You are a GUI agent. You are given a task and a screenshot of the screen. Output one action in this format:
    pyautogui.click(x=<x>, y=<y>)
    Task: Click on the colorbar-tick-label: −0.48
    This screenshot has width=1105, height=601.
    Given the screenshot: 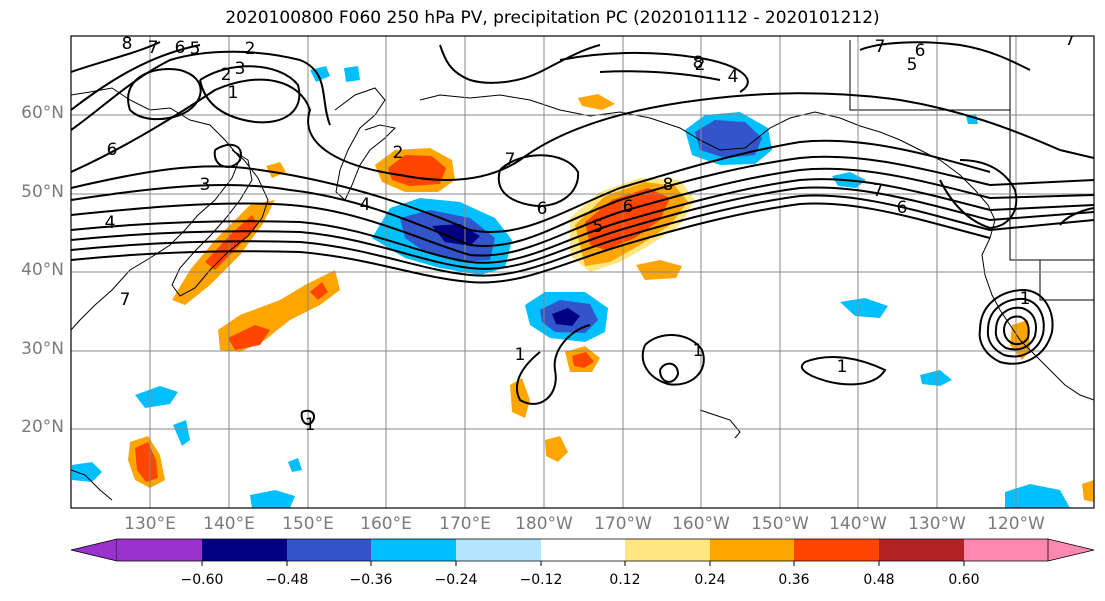 What is the action you would take?
    pyautogui.click(x=287, y=580)
    